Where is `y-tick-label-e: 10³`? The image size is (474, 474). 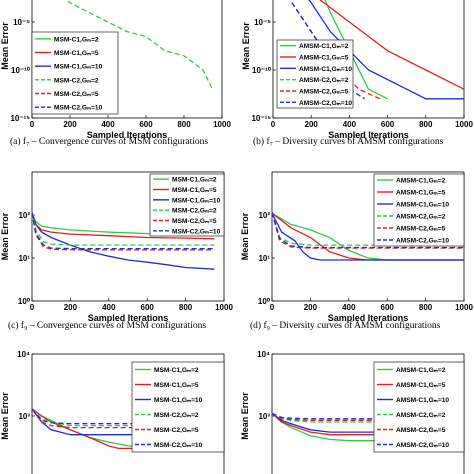
y-tick-label-e: 10³ is located at coordinates (24, 416).